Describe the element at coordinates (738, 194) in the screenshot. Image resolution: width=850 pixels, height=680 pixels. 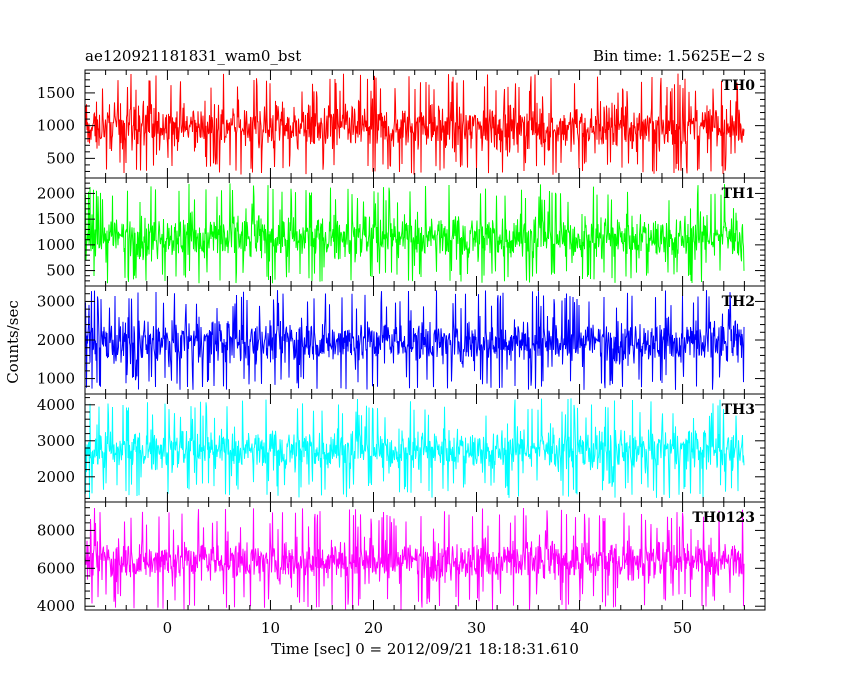
I see `panel-label-th1: TH1` at that location.